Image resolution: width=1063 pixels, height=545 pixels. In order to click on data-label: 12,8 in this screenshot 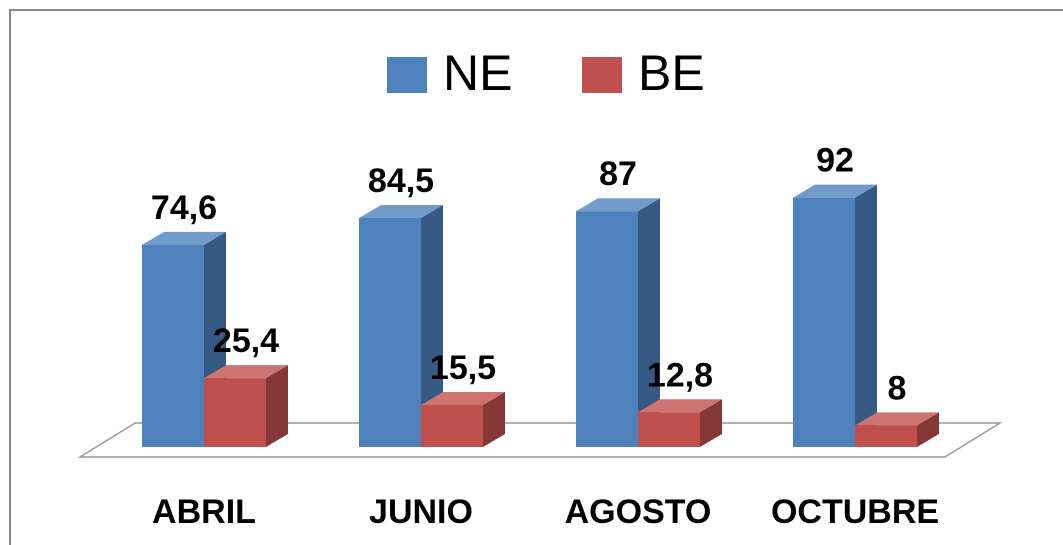, I will do `click(680, 375)`.